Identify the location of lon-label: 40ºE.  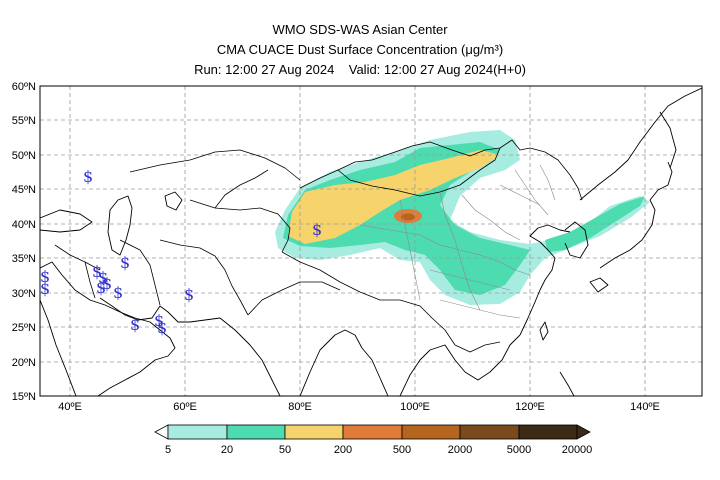
(70, 407).